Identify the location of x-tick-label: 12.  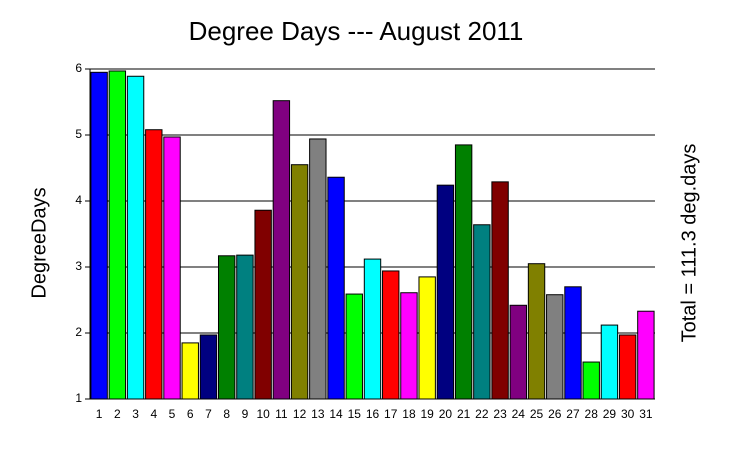
(300, 414).